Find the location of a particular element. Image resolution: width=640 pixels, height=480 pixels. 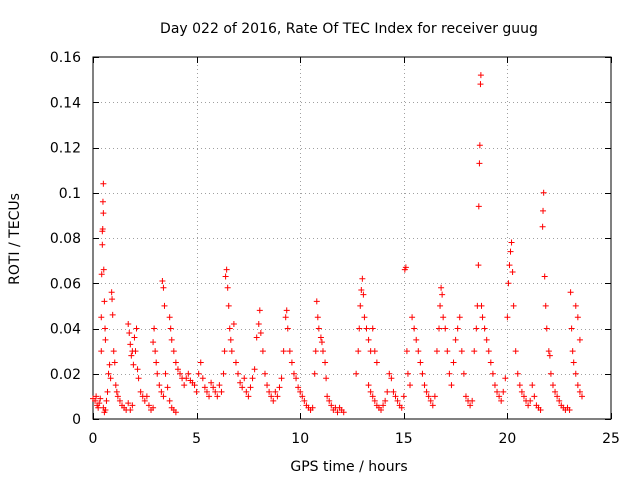

y-tick-label: 0.1 is located at coordinates (70, 194).